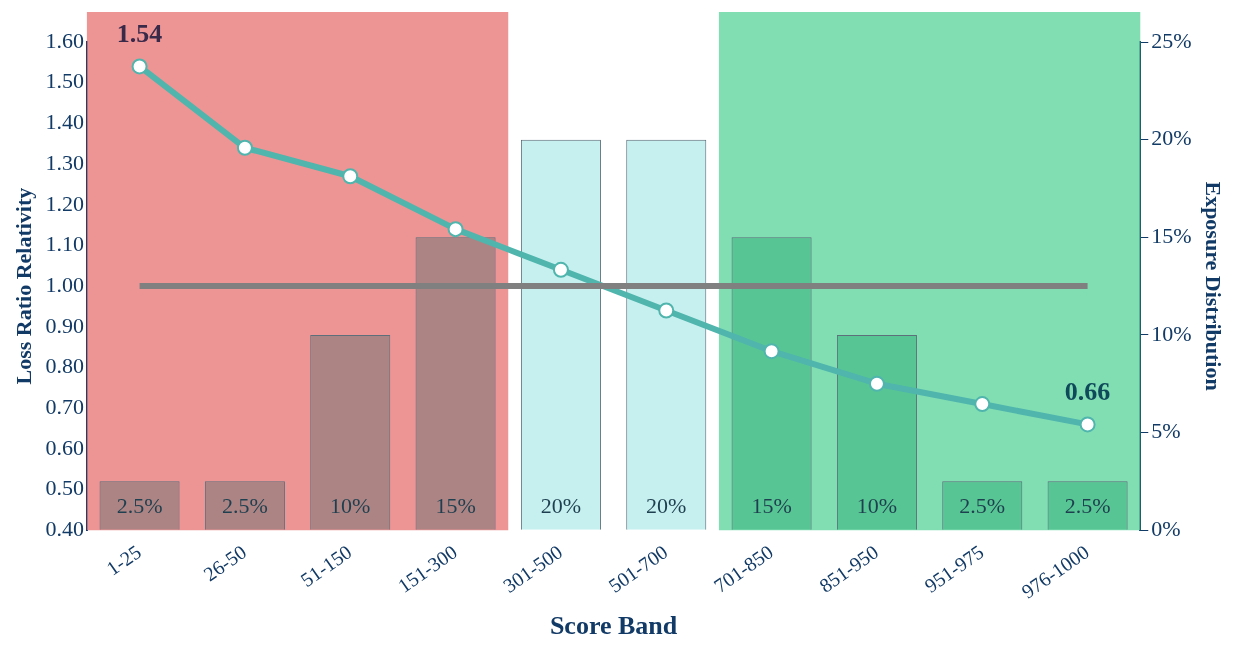 Image resolution: width=1237 pixels, height=655 pixels. What do you see at coordinates (64, 366) in the screenshot?
I see `y-tick-label: 0.80` at bounding box center [64, 366].